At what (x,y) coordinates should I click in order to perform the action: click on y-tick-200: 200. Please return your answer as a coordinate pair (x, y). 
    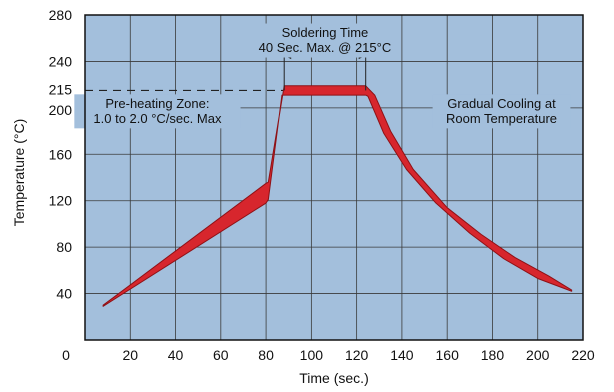
    Looking at the image, I should click on (61, 110).